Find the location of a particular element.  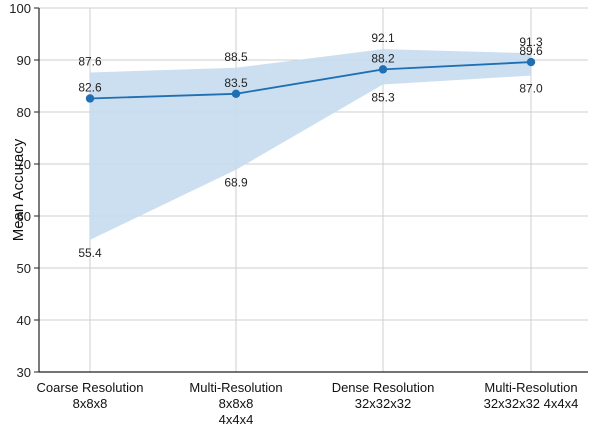

lower-bound-label: 85.3 is located at coordinates (383, 97).